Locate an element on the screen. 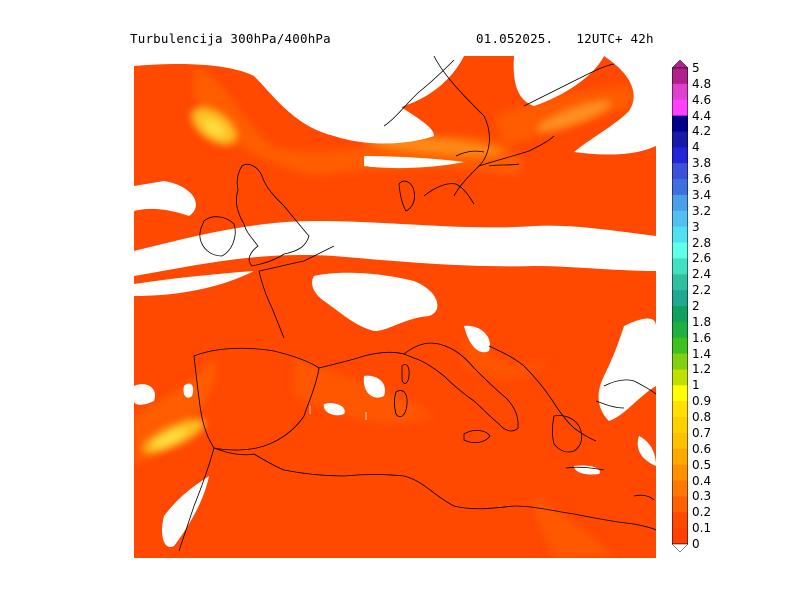 The image size is (792, 612). coast-sardinia is located at coordinates (401, 404).